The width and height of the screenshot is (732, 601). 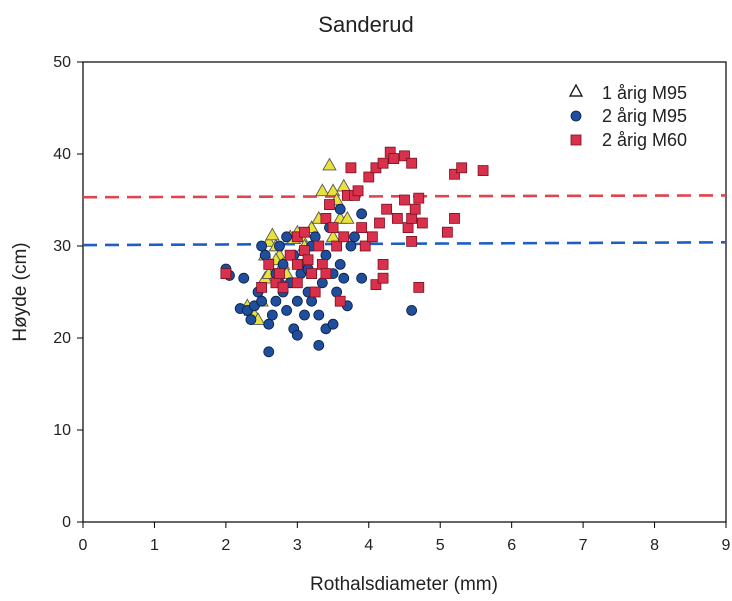 I want to click on legend-square-icon, so click(x=576, y=140).